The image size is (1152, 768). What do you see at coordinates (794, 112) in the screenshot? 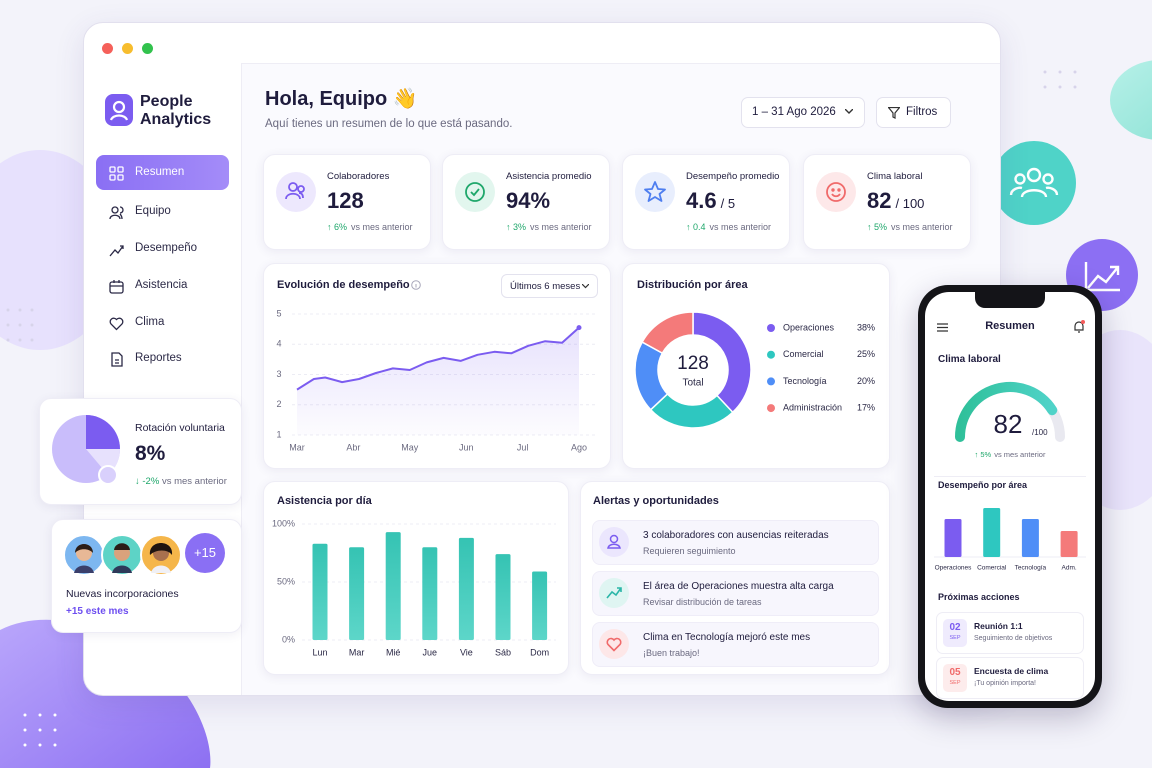
I see `date-range: 1 – 31 Ago 2026` at bounding box center [794, 112].